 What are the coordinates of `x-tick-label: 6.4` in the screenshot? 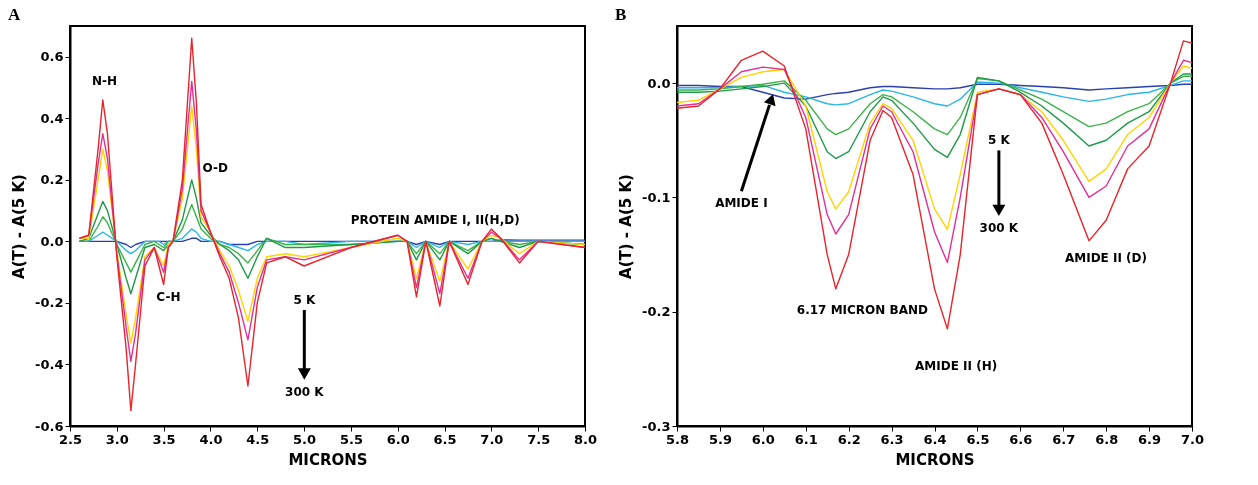 It's located at (935, 439).